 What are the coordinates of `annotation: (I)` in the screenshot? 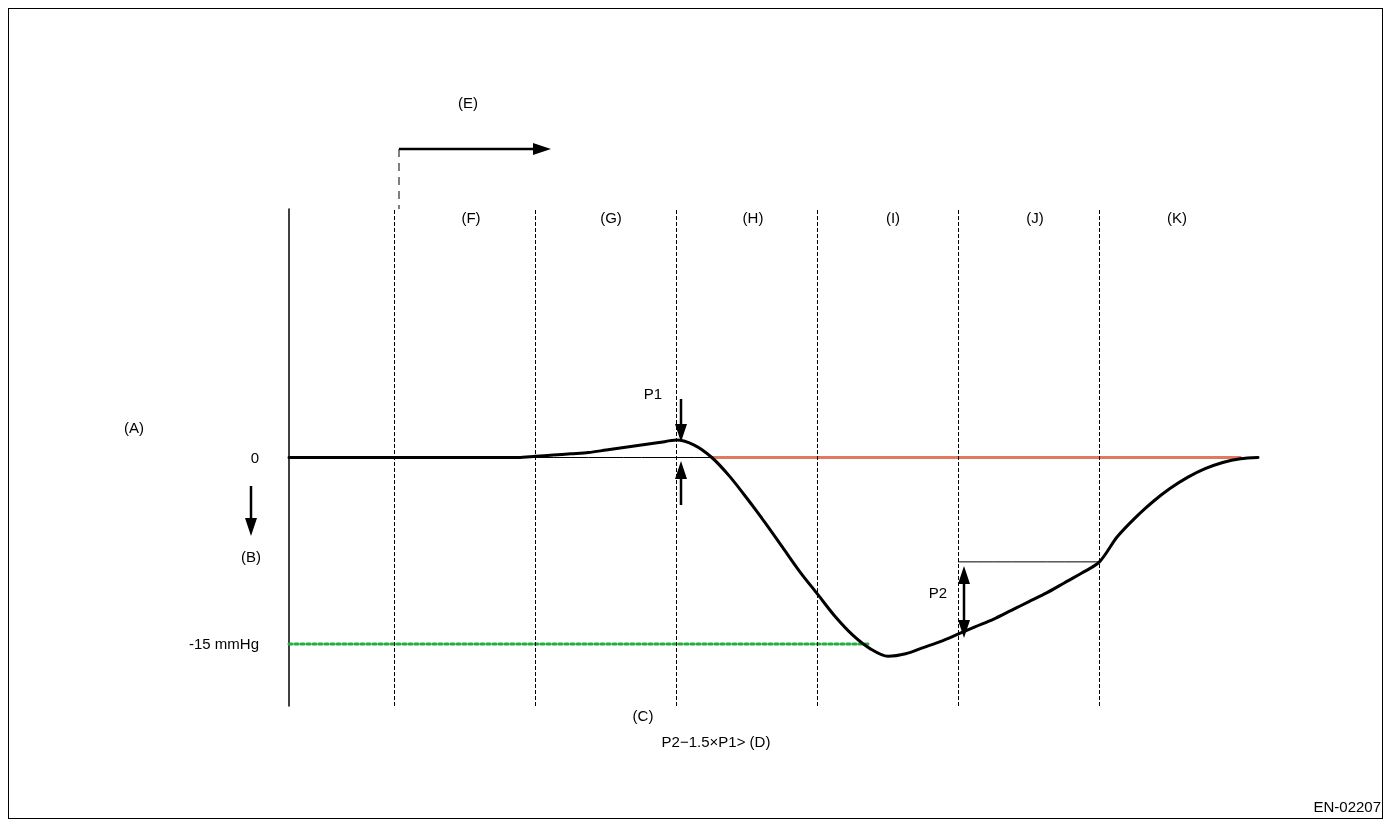 It's located at (893, 217).